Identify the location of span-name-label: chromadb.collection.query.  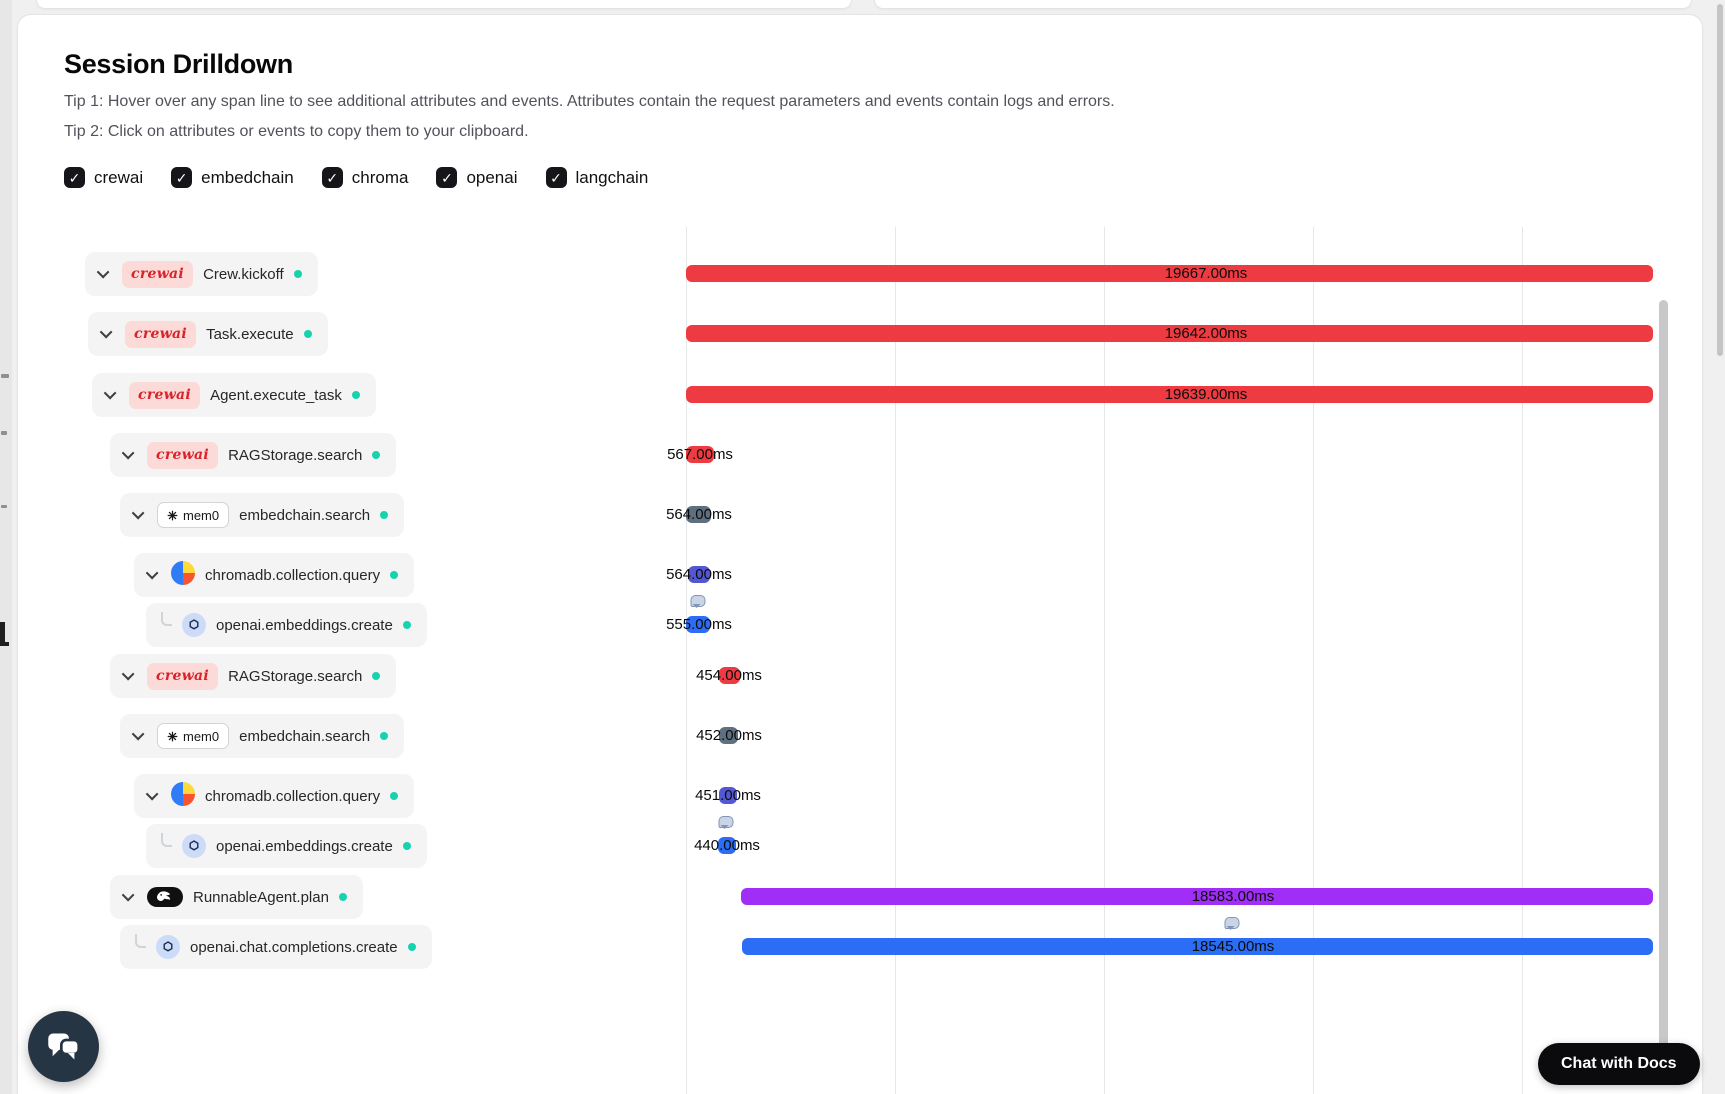
(293, 796).